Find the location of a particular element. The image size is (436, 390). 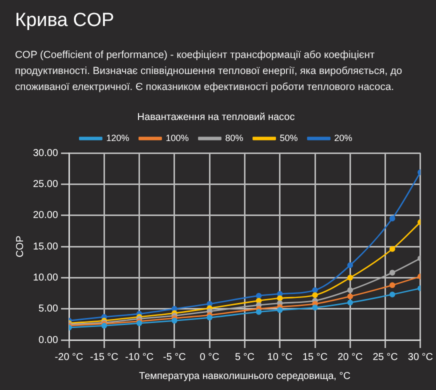

y-axis-title: COP is located at coordinates (20, 246).